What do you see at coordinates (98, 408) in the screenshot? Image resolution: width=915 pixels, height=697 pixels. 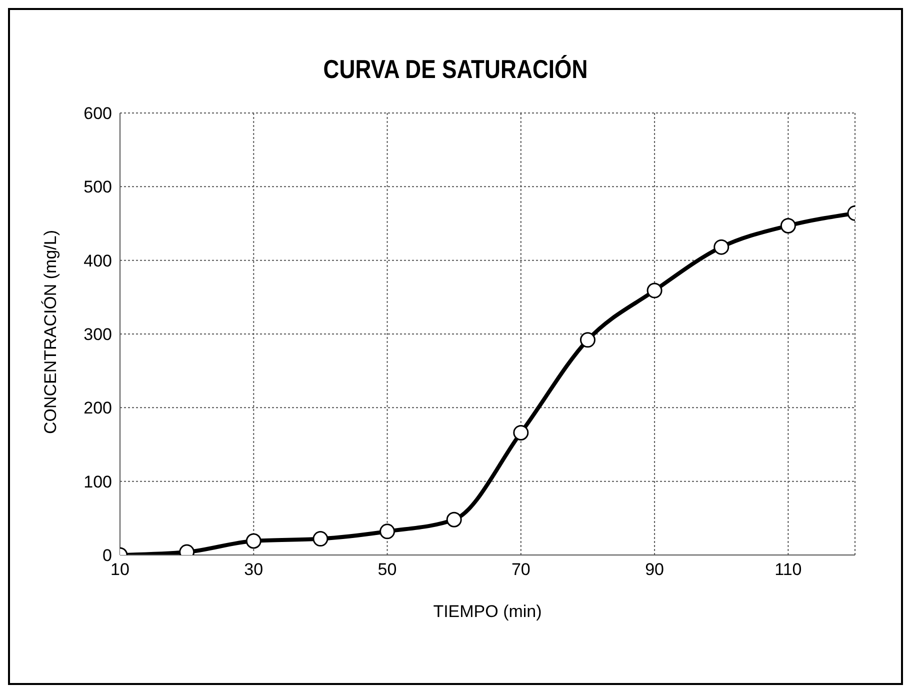 I see `y-tick-label: 200` at bounding box center [98, 408].